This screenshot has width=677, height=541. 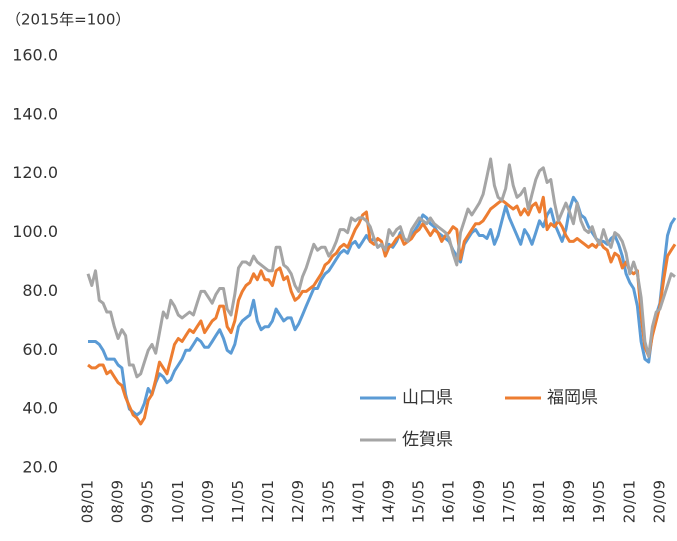 I want to click on x-tick-label: 20/01, so click(x=629, y=501).